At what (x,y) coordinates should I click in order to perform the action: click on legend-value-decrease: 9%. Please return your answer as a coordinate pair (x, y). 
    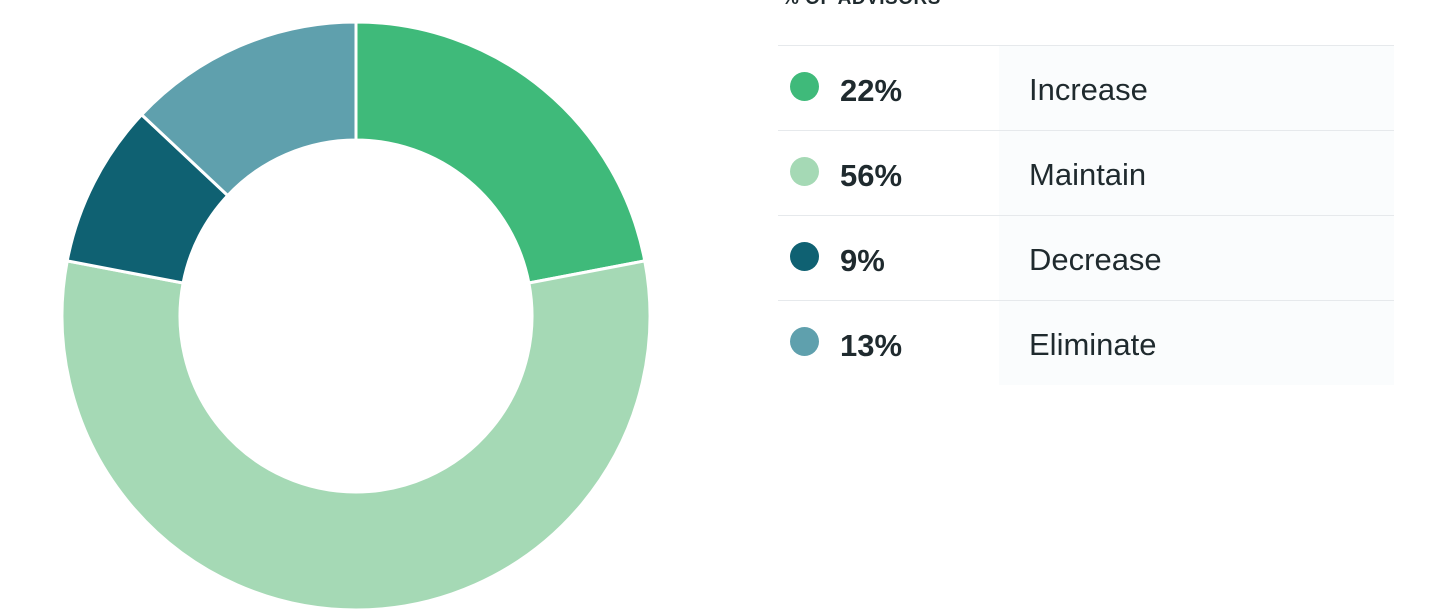
    Looking at the image, I should click on (862, 260).